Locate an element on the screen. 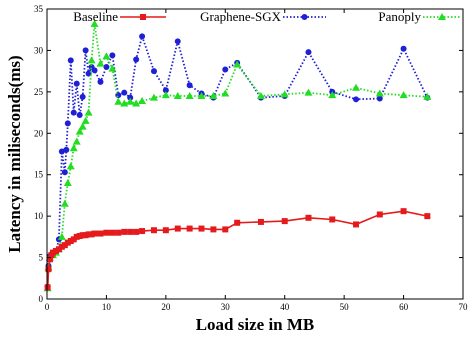 Image resolution: width=474 pixels, height=337 pixels. legend-marker-baseline is located at coordinates (143, 17).